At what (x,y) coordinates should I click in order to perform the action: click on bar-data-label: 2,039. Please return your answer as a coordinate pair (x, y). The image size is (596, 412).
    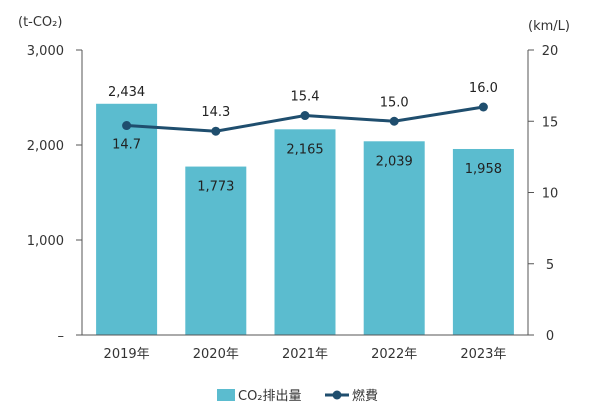
    Looking at the image, I should click on (394, 161).